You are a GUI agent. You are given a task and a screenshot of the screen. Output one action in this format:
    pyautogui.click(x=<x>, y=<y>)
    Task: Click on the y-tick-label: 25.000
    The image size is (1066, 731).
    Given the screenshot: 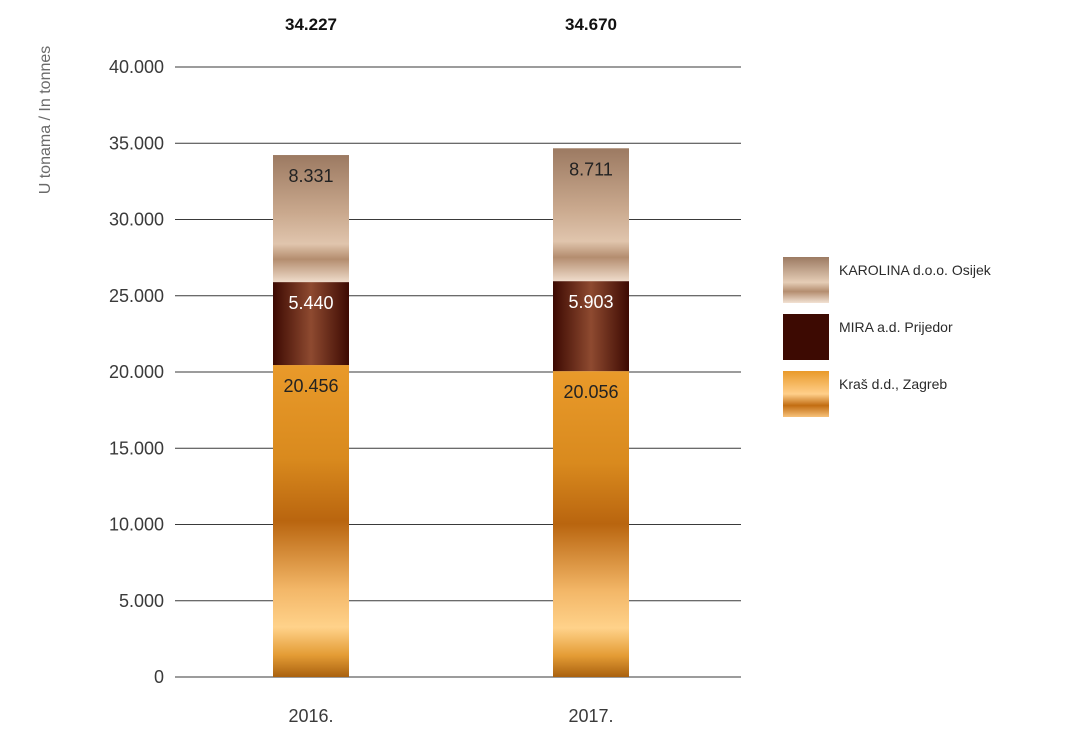 What is the action you would take?
    pyautogui.click(x=136, y=296)
    